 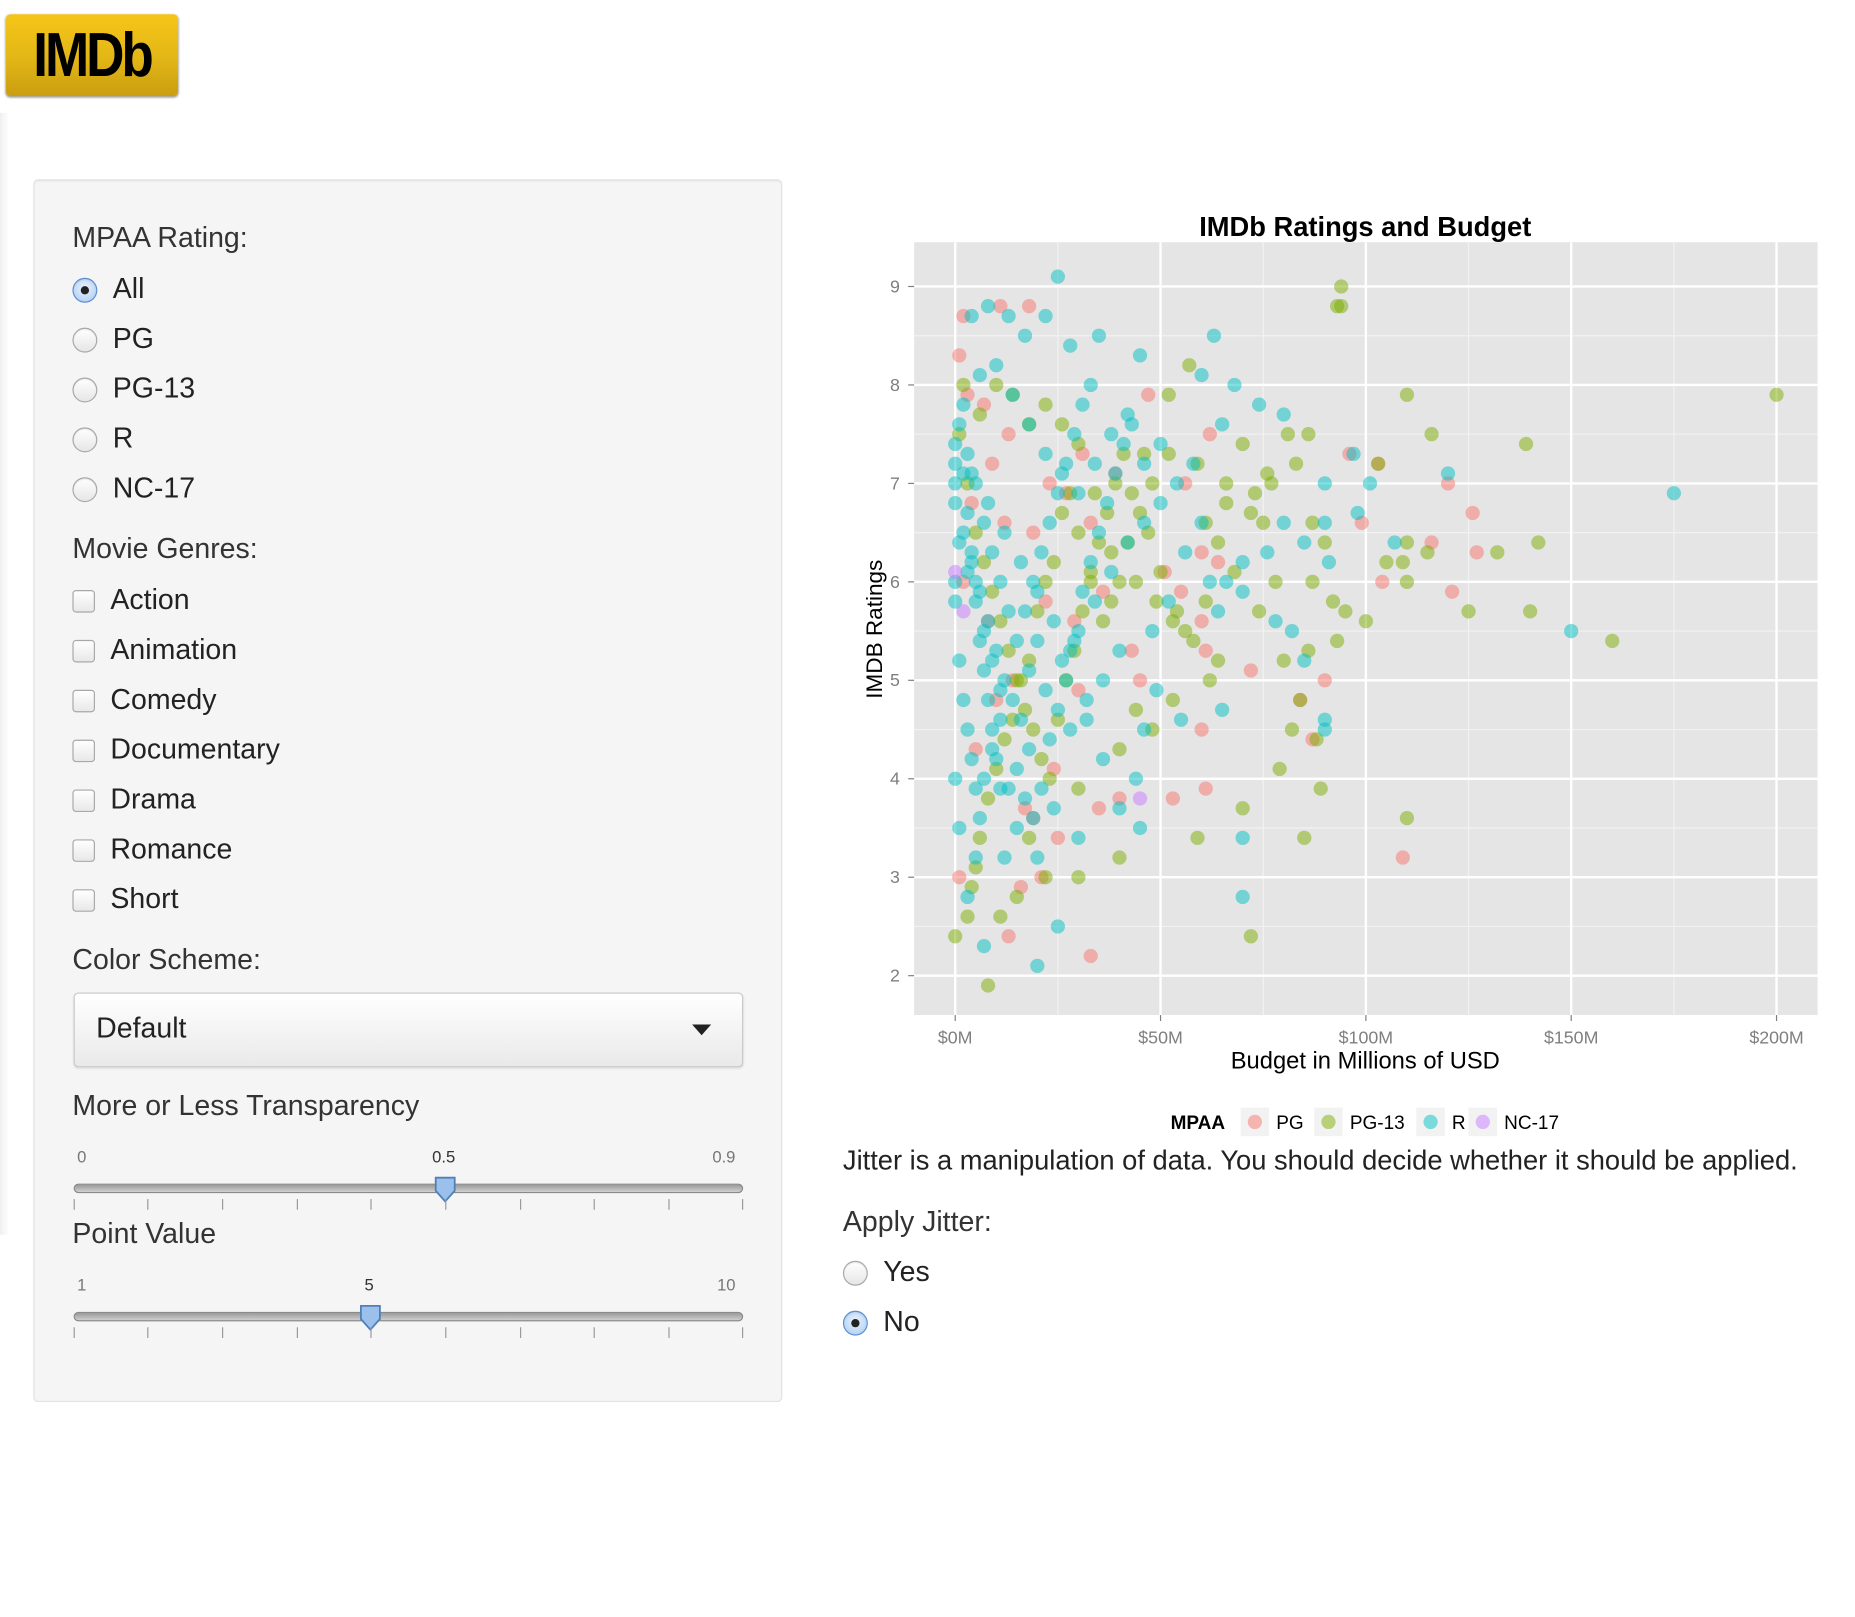 I want to click on radio-label: No, so click(x=901, y=1321).